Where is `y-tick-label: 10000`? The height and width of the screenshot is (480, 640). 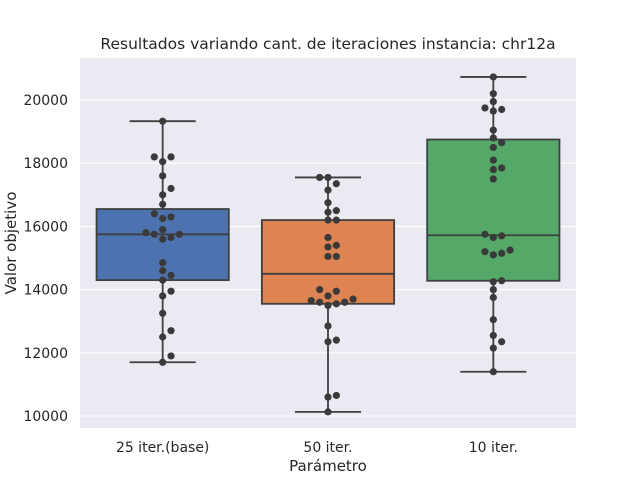
y-tick-label: 10000 is located at coordinates (45, 417).